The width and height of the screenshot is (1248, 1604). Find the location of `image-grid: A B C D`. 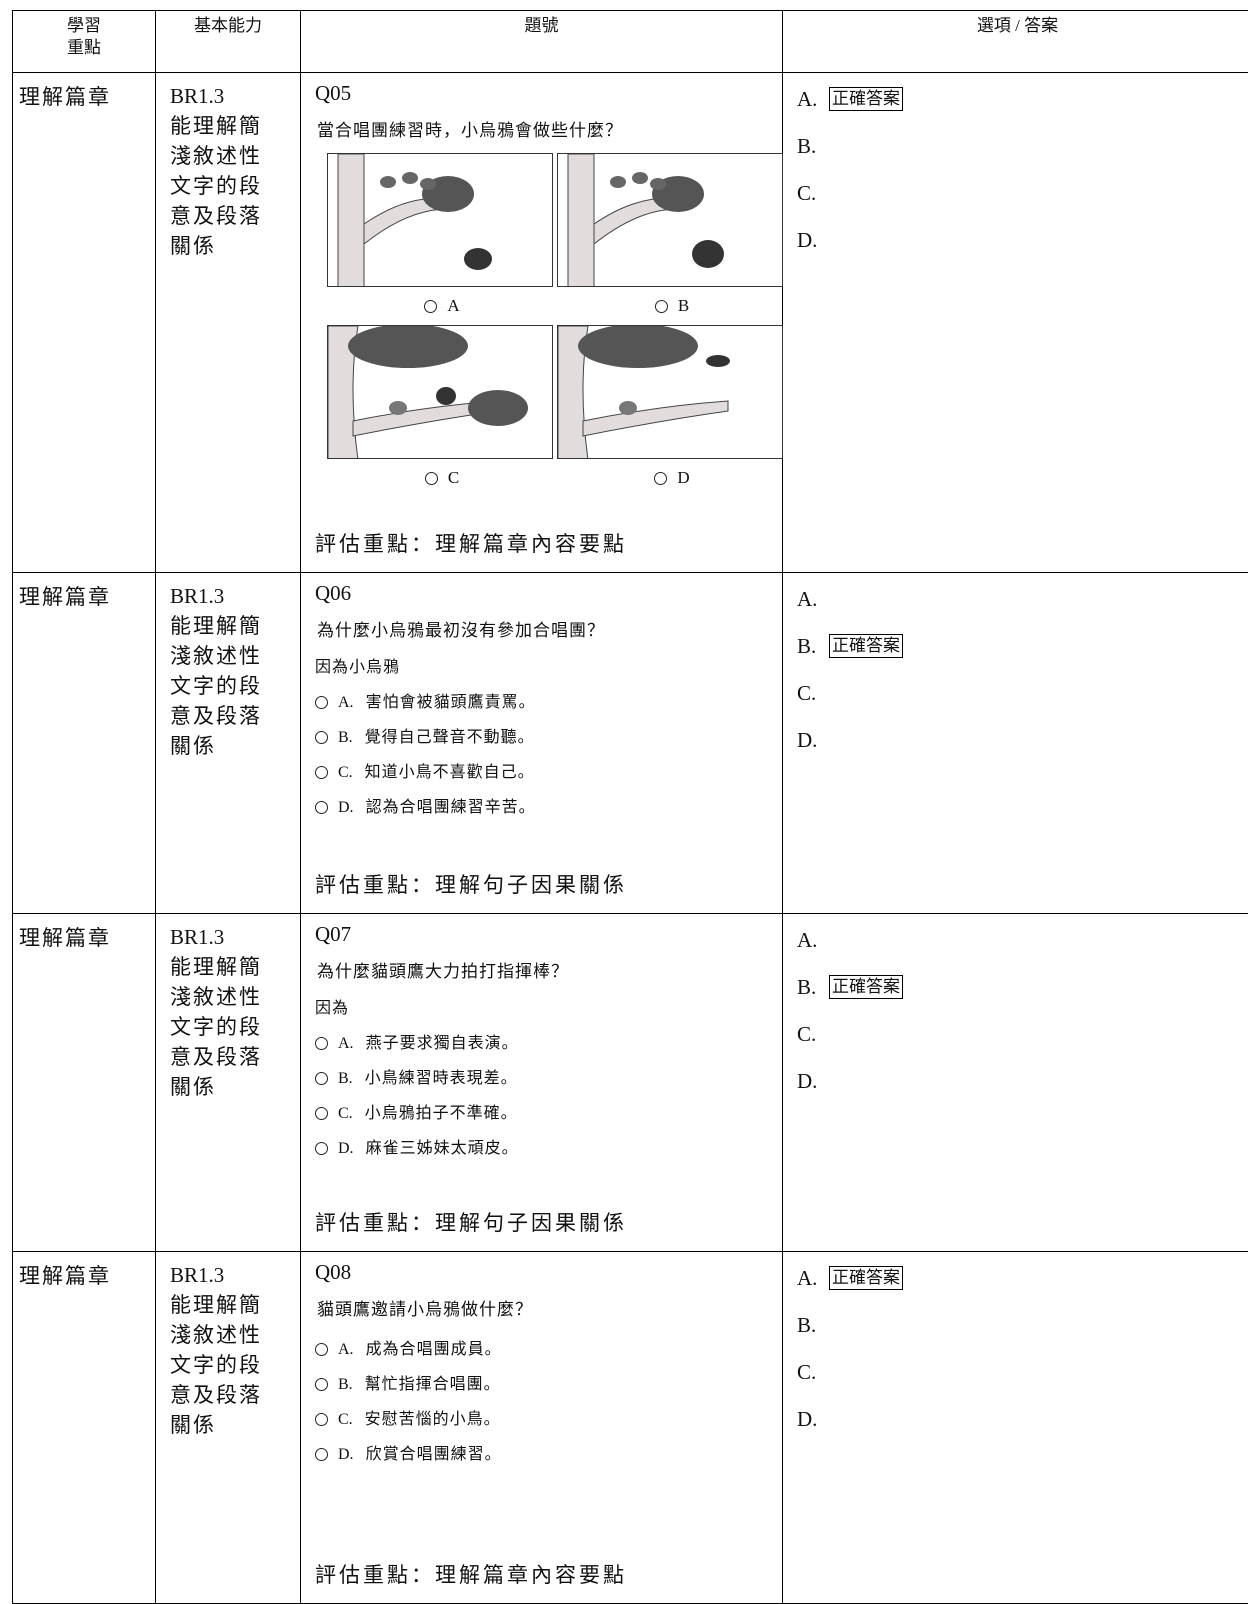

image-grid: A B C D is located at coordinates (555, 325).